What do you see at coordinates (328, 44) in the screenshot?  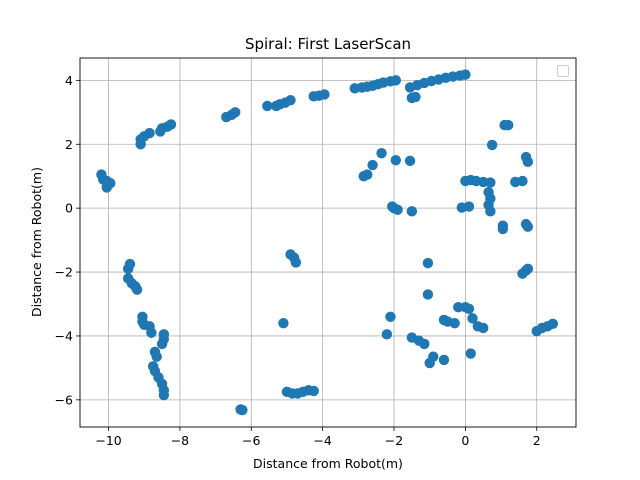 I see `chart-title: Spiral: First LaserScan` at bounding box center [328, 44].